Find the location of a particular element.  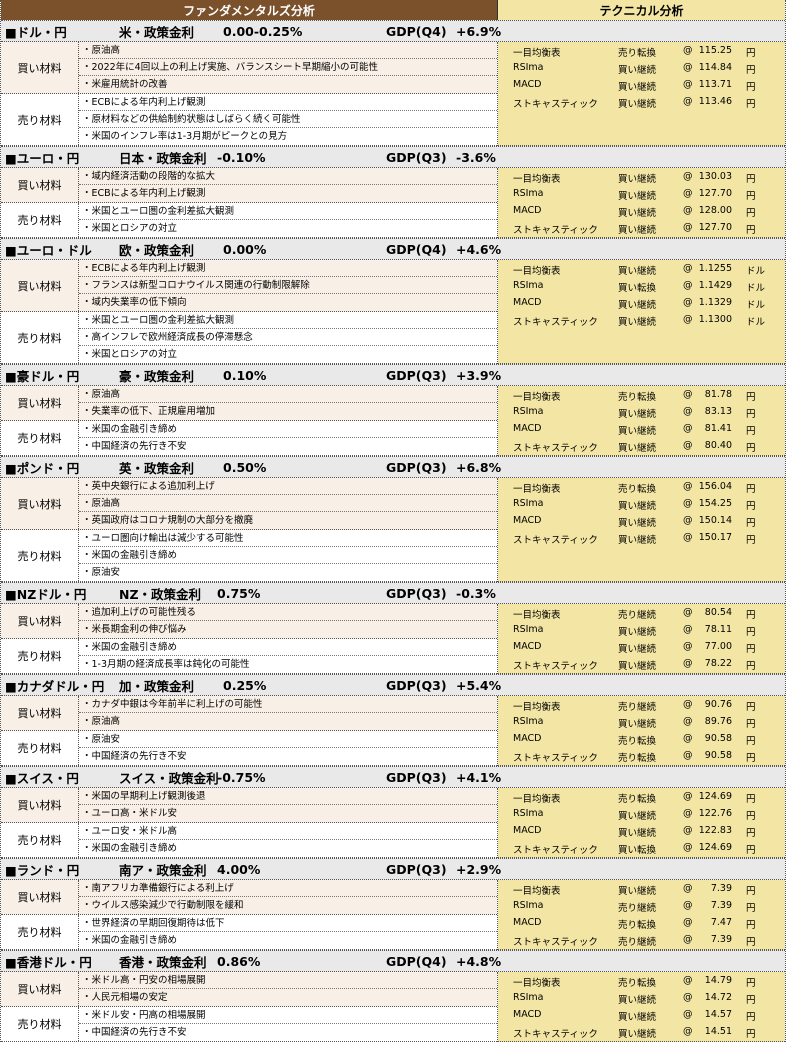

sell-materials: 売り材料 ・原油安 ・中国経済の先行き不安 is located at coordinates (249, 748).